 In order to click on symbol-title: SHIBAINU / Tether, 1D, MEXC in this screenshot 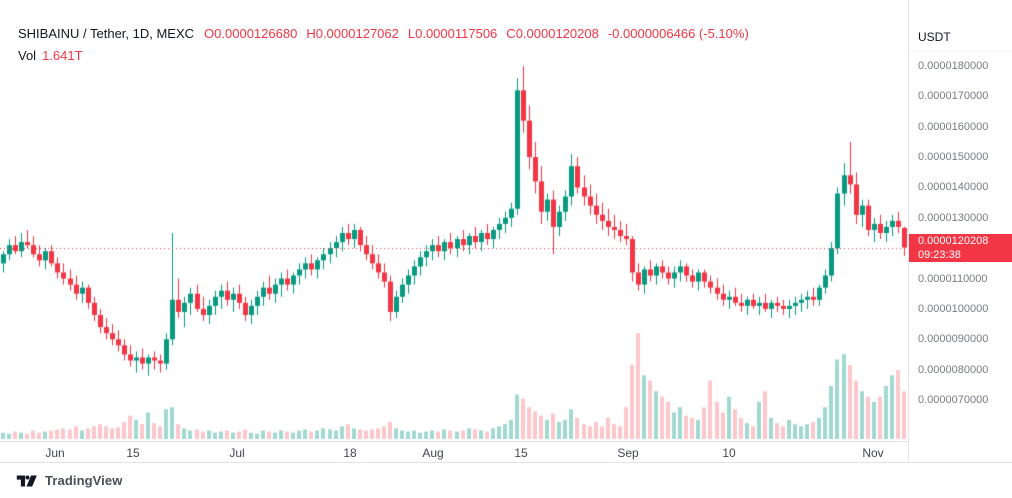, I will do `click(106, 33)`.